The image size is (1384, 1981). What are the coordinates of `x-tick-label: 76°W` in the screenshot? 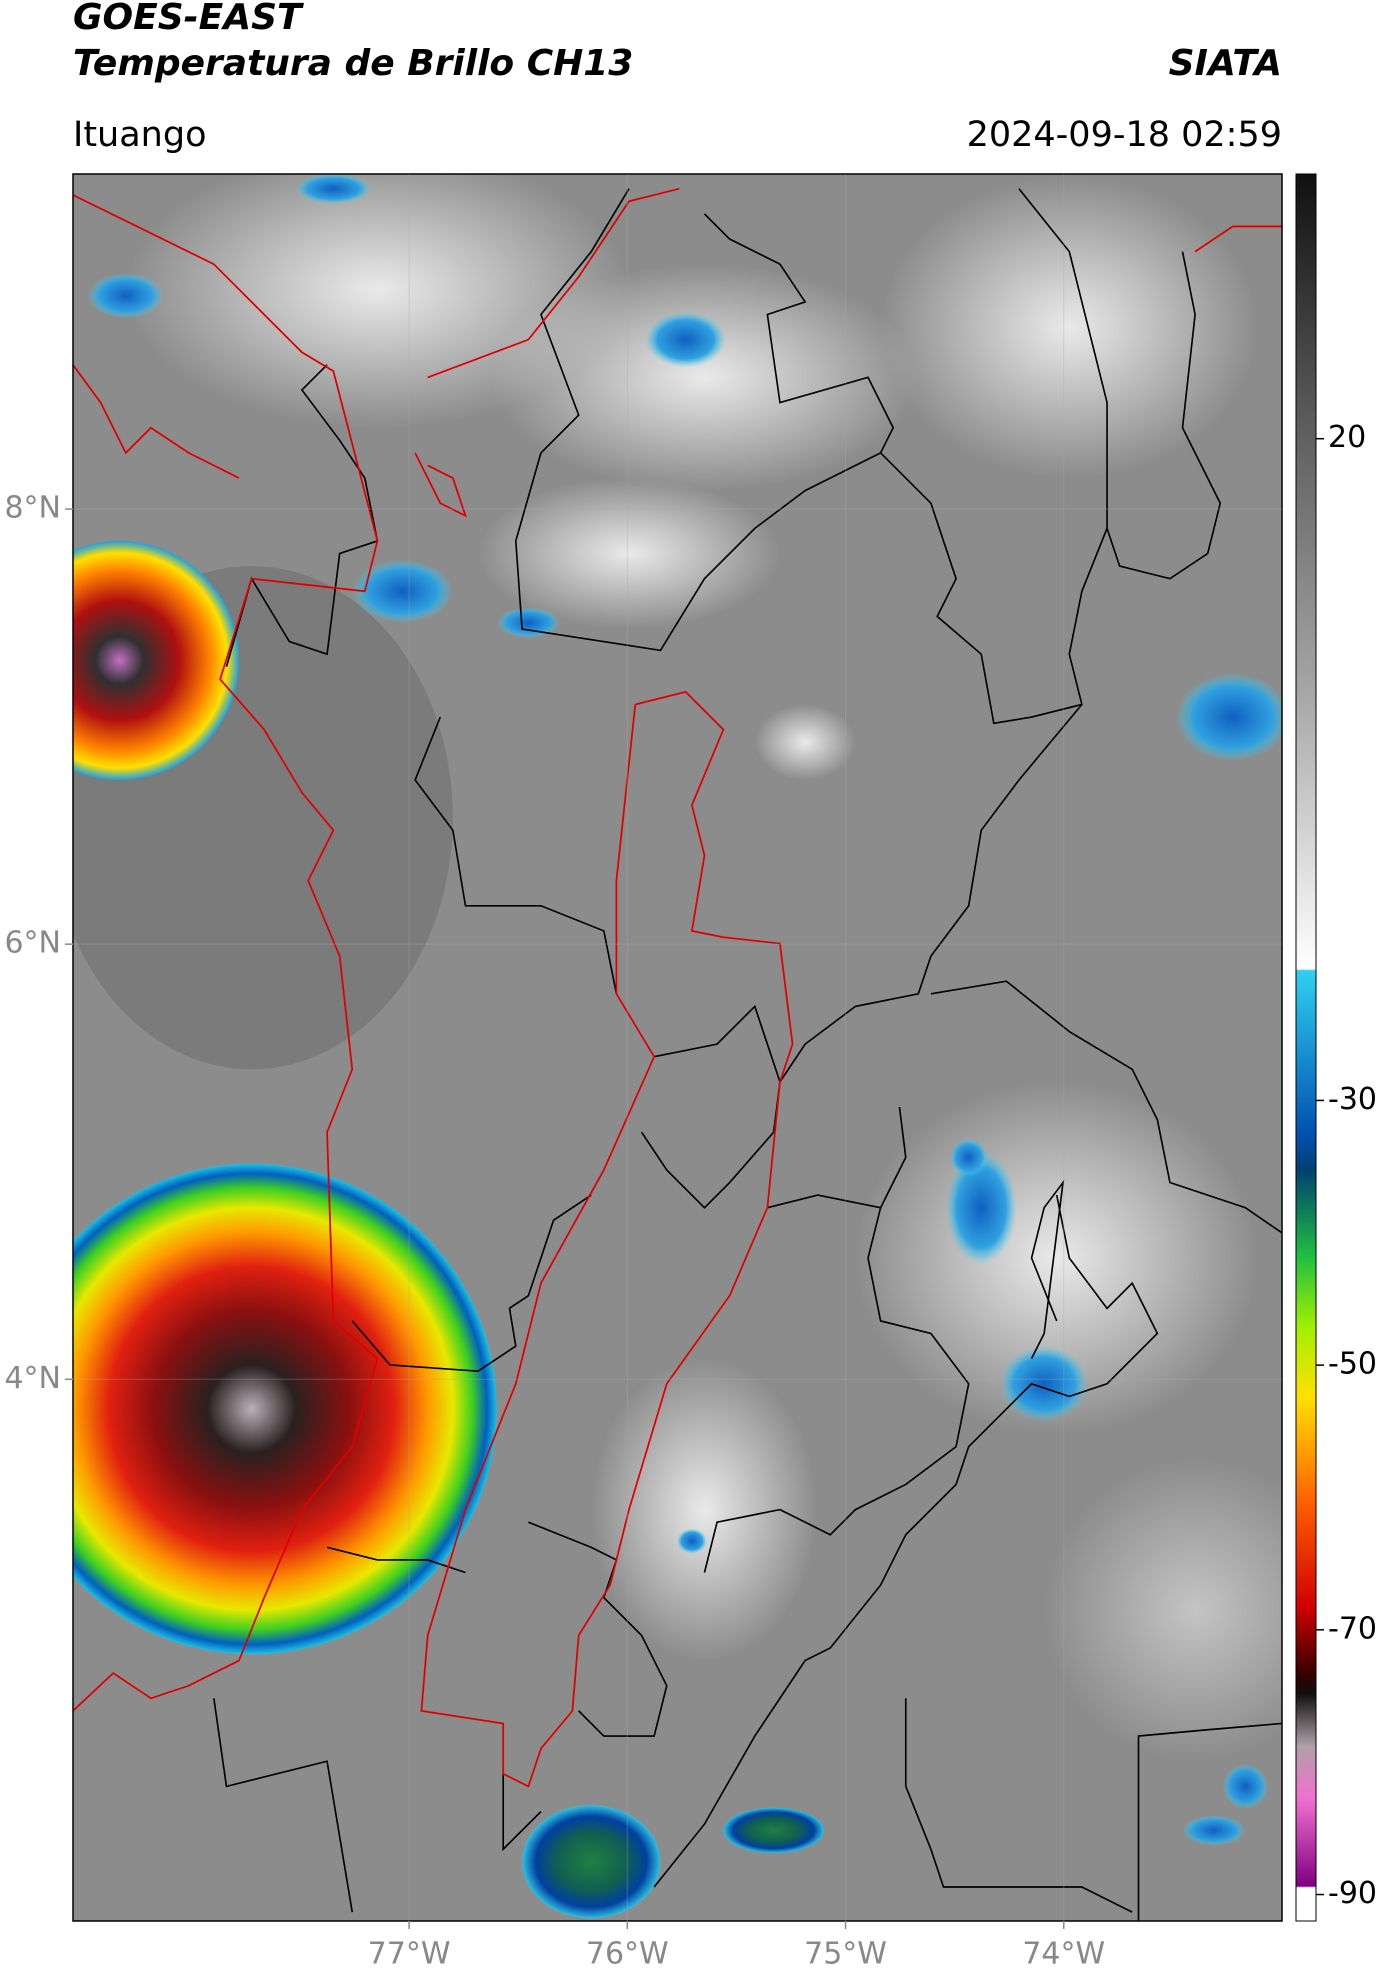 It's located at (627, 1954).